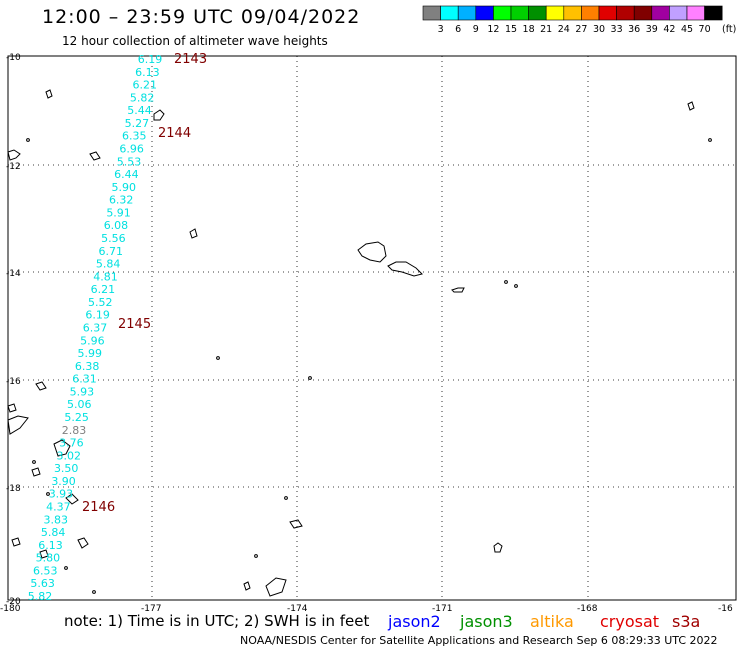 The image size is (740, 650). I want to click on wave-height-value: 5.91, so click(118, 212).